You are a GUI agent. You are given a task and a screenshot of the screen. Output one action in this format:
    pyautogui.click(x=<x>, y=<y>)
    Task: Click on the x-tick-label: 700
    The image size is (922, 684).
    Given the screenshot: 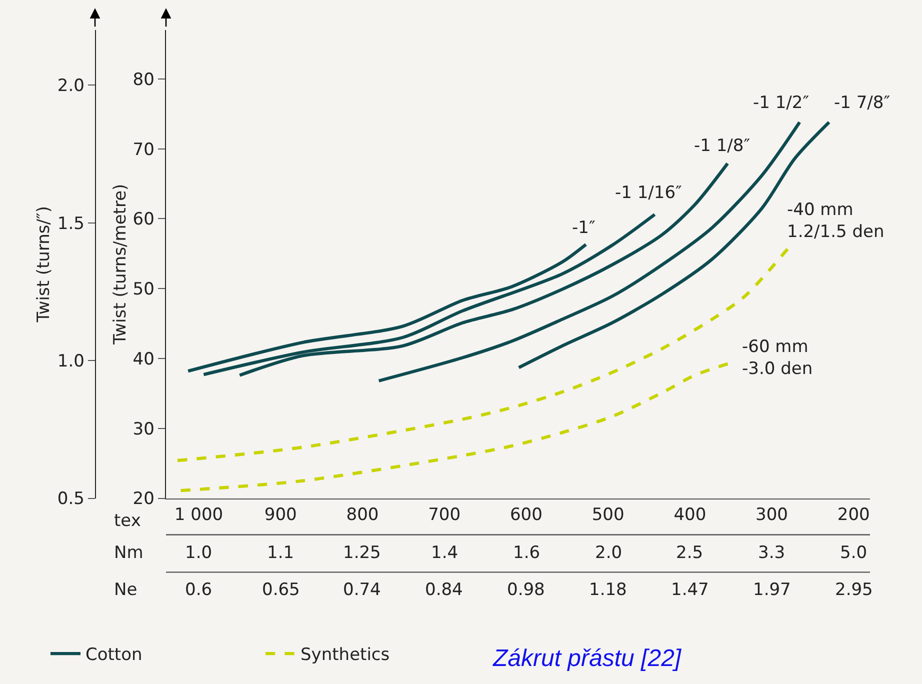 What is the action you would take?
    pyautogui.click(x=444, y=514)
    